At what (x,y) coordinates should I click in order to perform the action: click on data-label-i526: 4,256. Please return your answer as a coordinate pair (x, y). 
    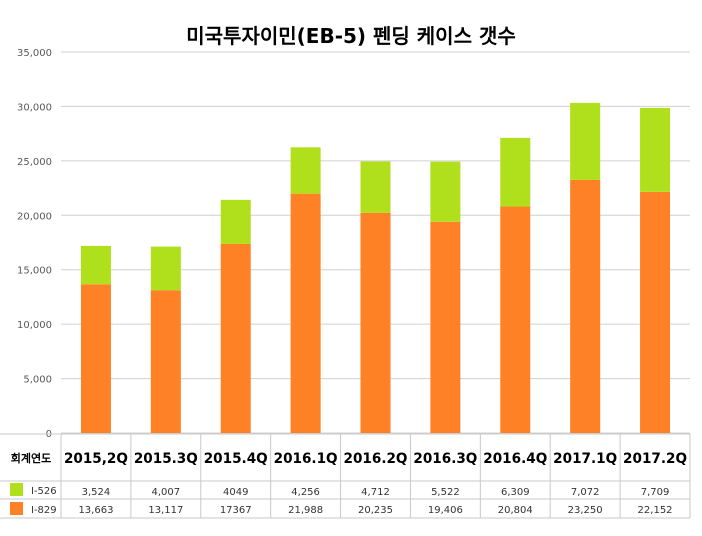
    Looking at the image, I should click on (305, 492).